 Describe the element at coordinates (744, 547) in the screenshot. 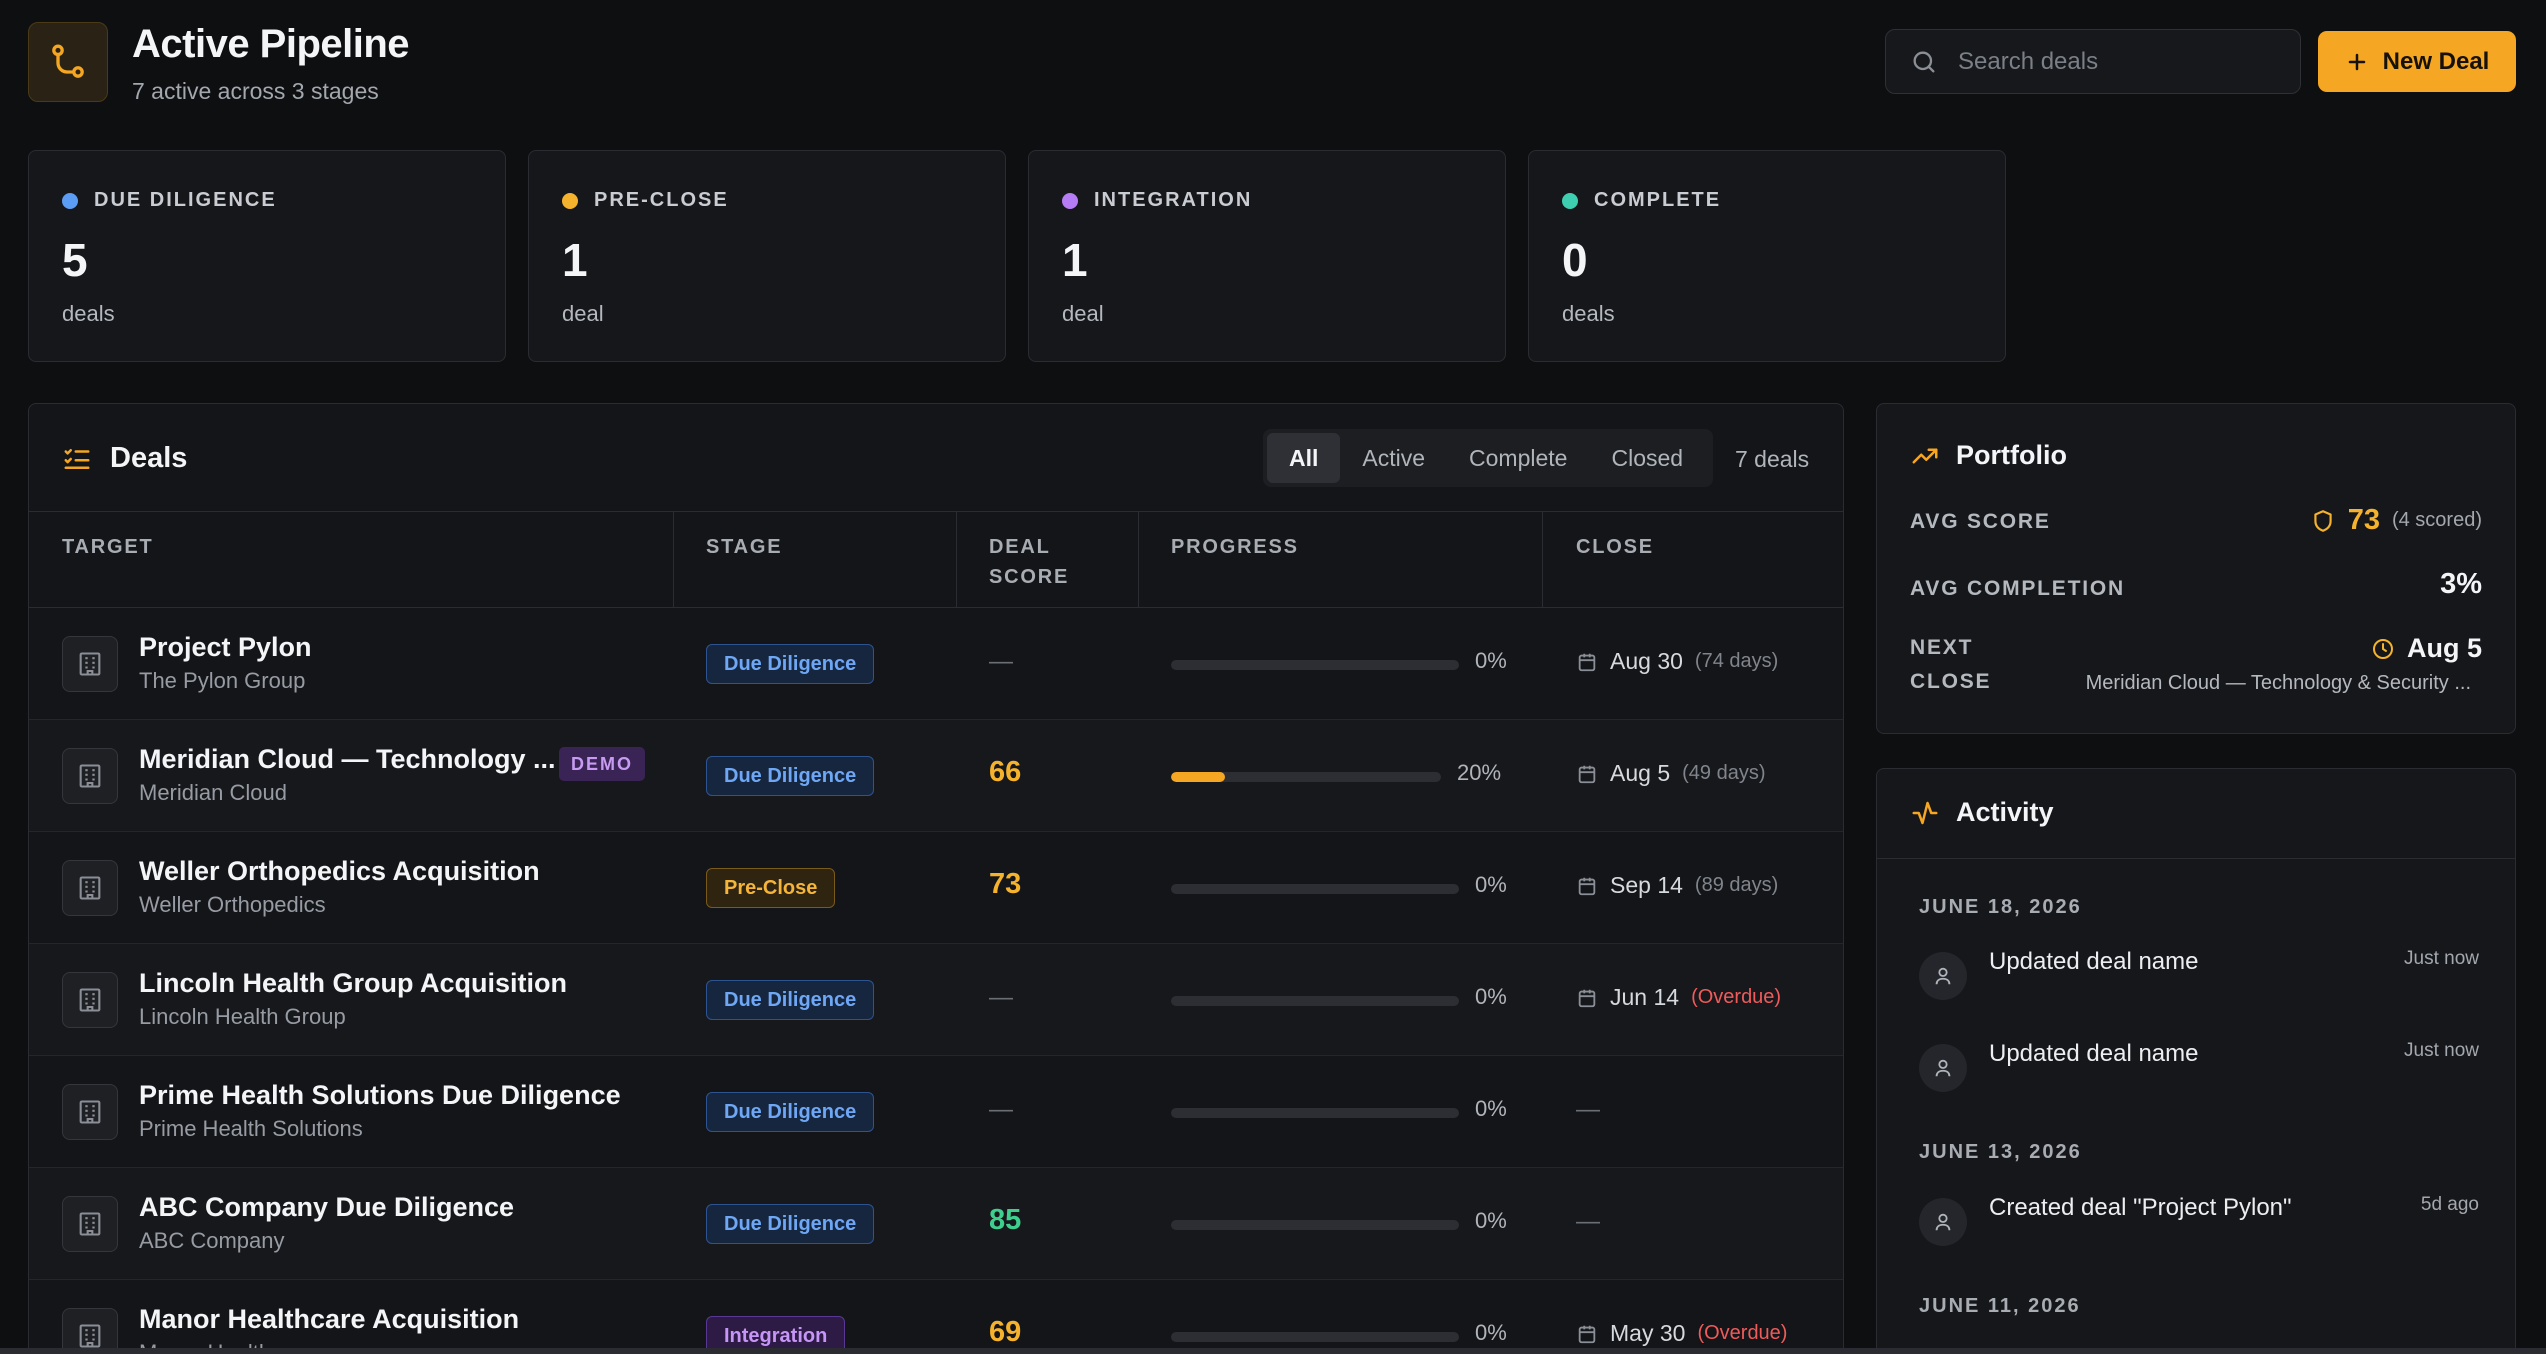

I see `col-stage: STAGE` at that location.